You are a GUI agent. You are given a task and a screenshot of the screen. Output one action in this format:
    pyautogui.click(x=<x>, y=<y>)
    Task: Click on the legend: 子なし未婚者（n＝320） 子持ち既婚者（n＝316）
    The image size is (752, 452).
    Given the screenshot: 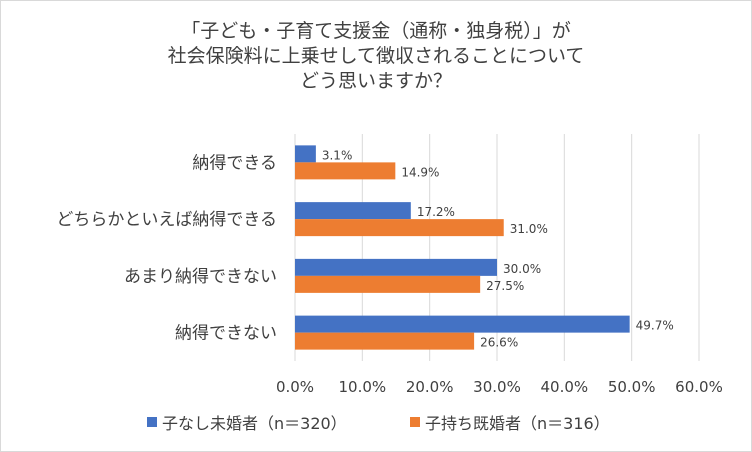 What is the action you would take?
    pyautogui.click(x=378, y=423)
    